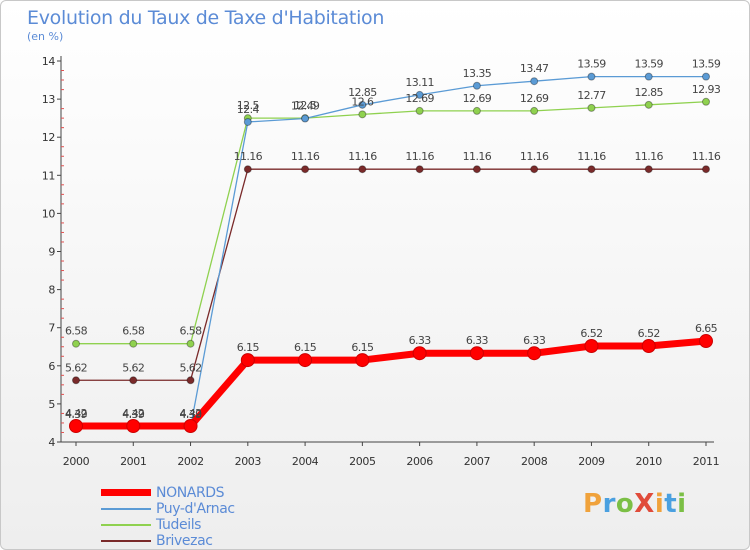  I want to click on data-label-puydarnac: 12.49, so click(305, 106).